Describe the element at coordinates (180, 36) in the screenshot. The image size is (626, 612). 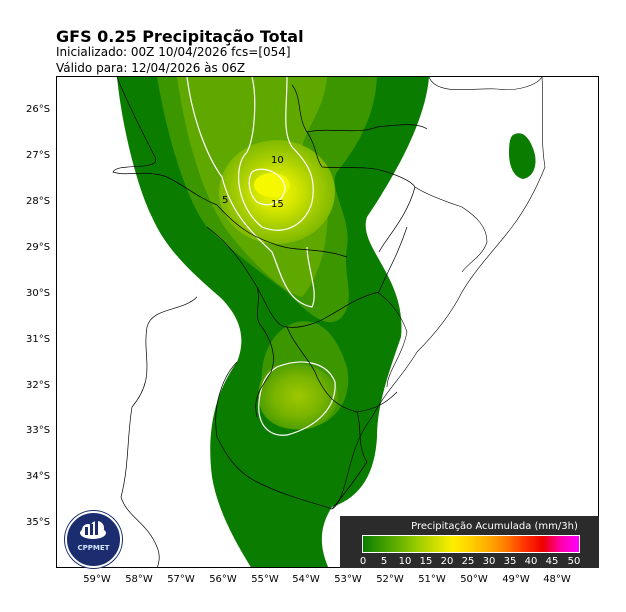
I see `map-title: GFS 0.25 Precipitação Total` at that location.